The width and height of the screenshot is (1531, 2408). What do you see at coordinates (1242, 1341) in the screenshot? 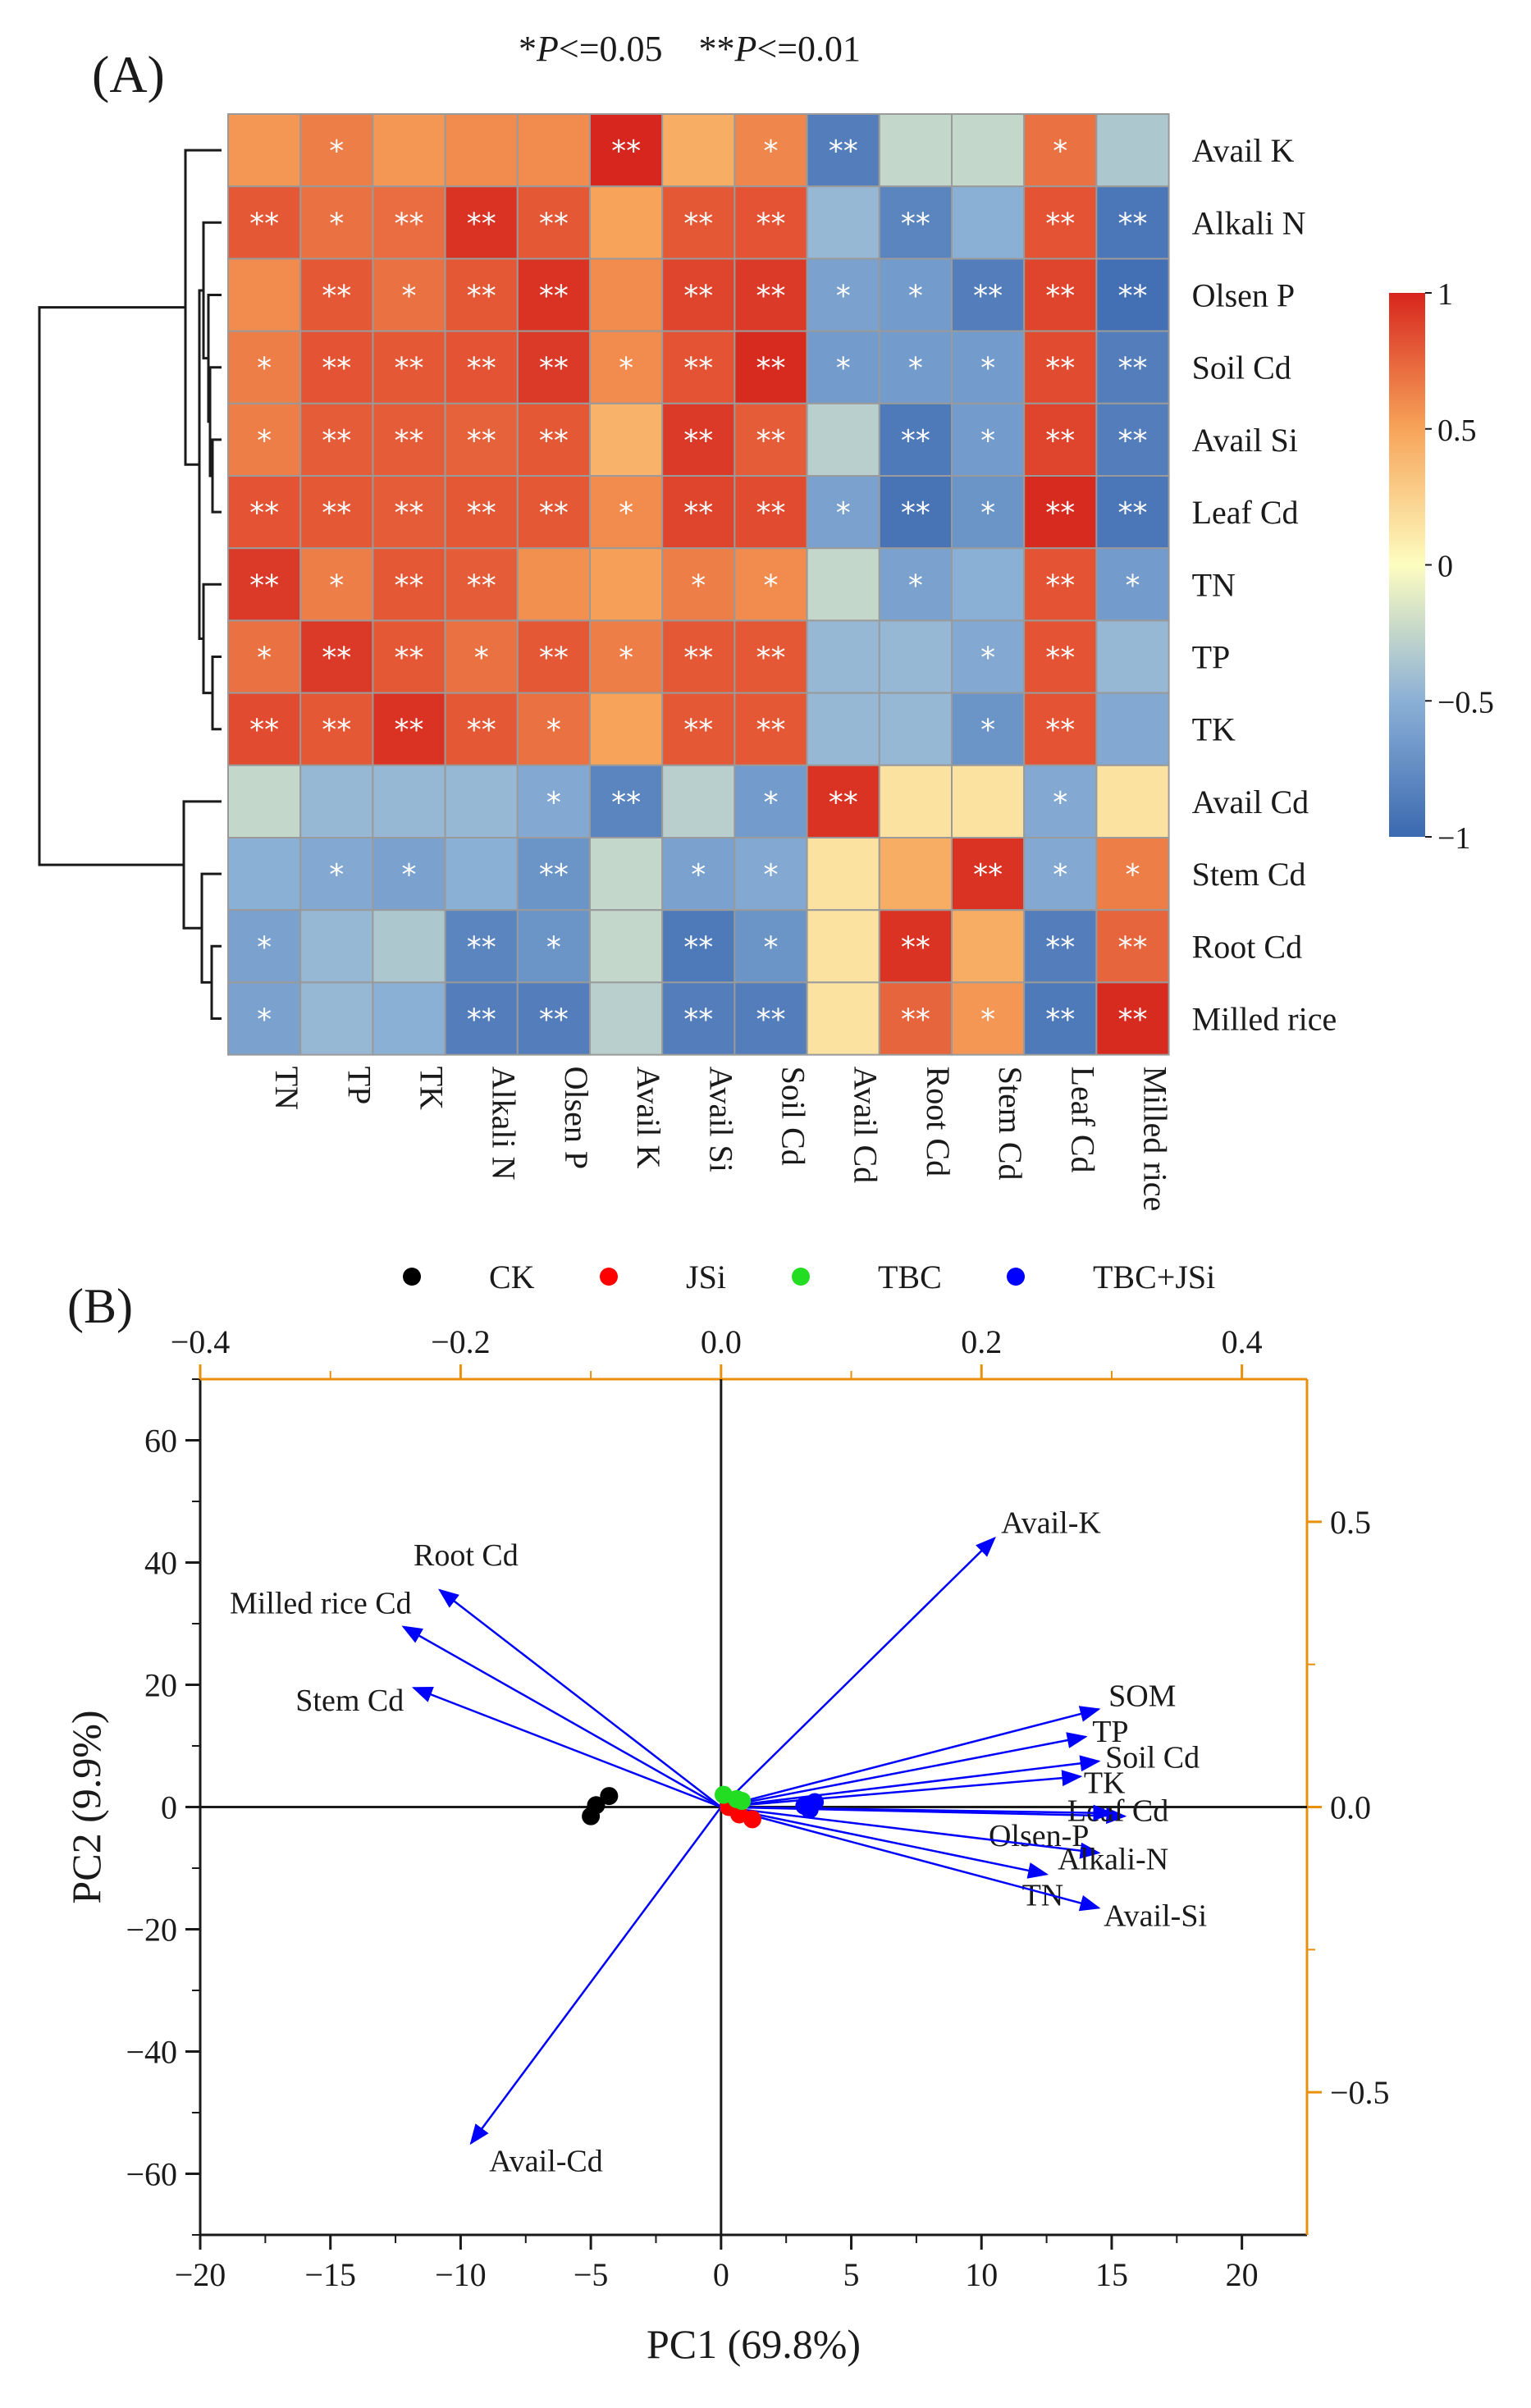
I see `top-tick-label: 0.4` at bounding box center [1242, 1341].